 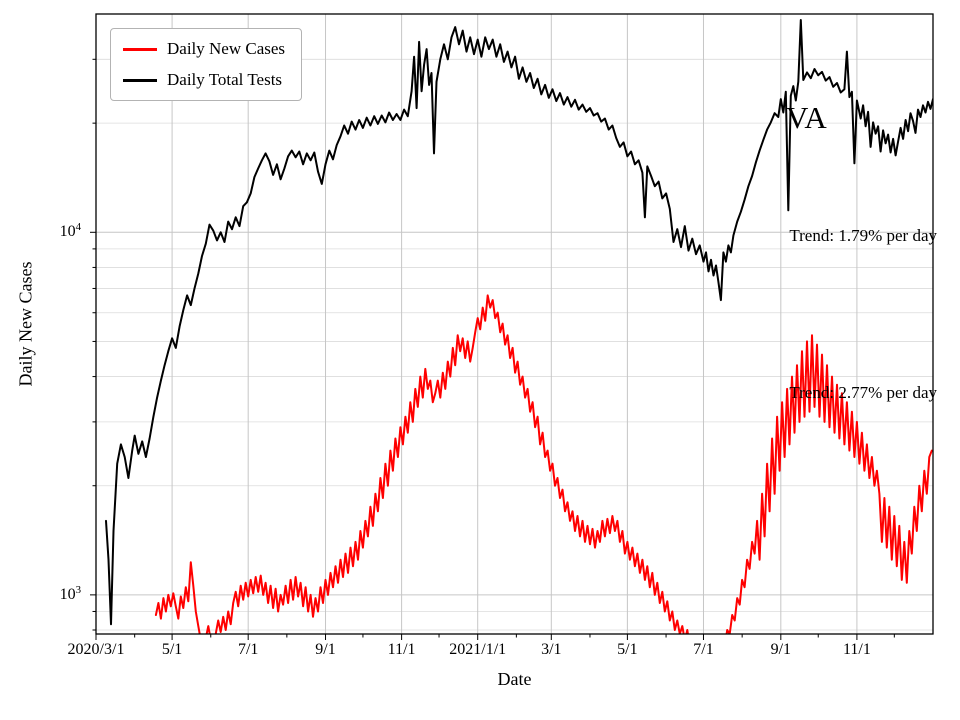 I want to click on legend-item-cases: Daily New Cases, so click(x=204, y=49).